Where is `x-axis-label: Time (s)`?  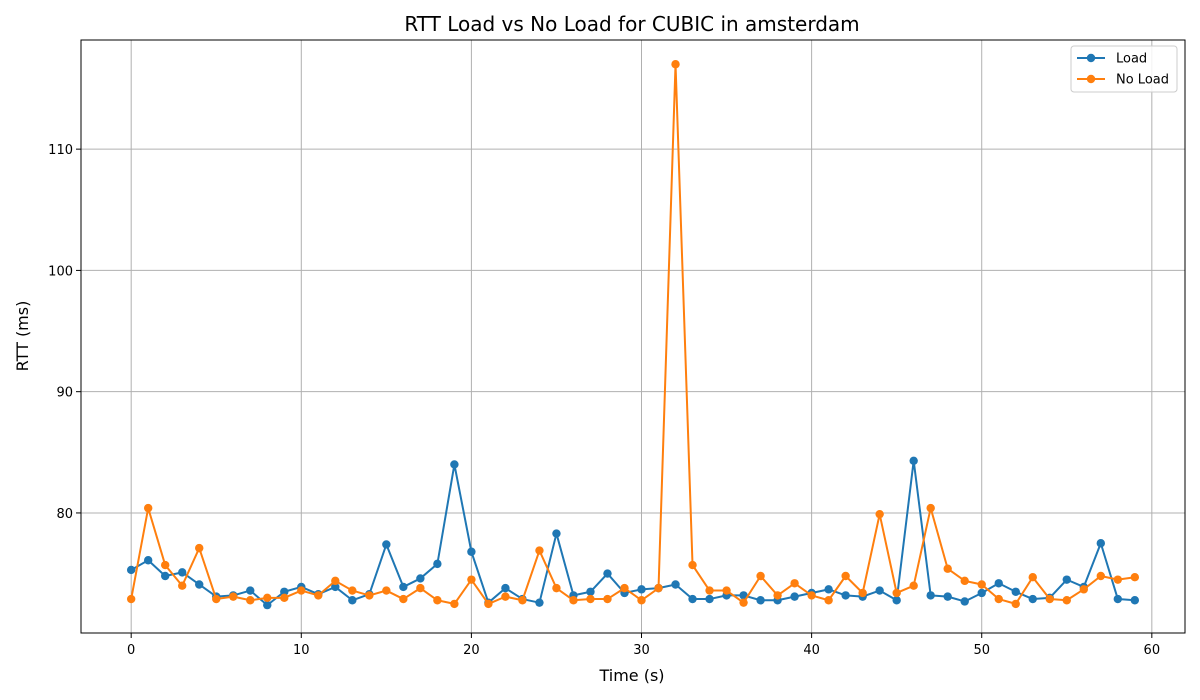
x-axis-label: Time (s) is located at coordinates (631, 675).